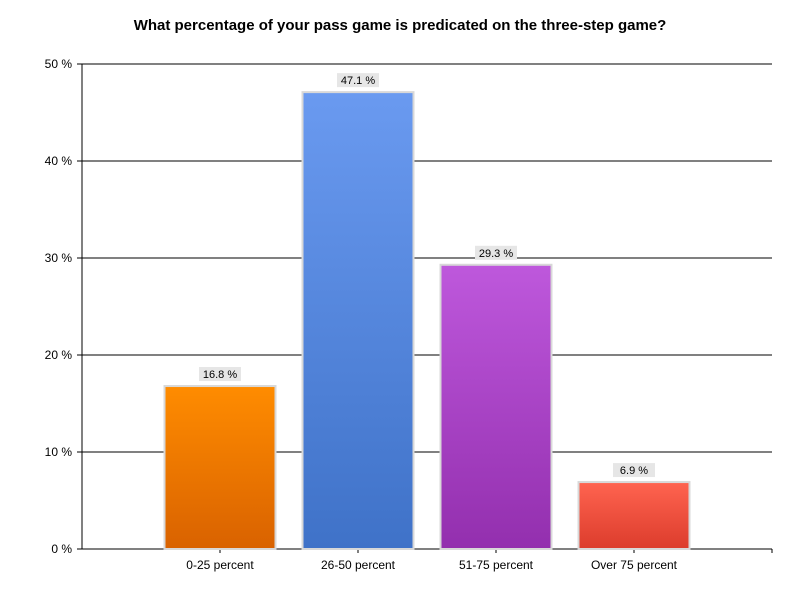 The width and height of the screenshot is (800, 600). I want to click on y-tick-label: 30 %, so click(59, 258).